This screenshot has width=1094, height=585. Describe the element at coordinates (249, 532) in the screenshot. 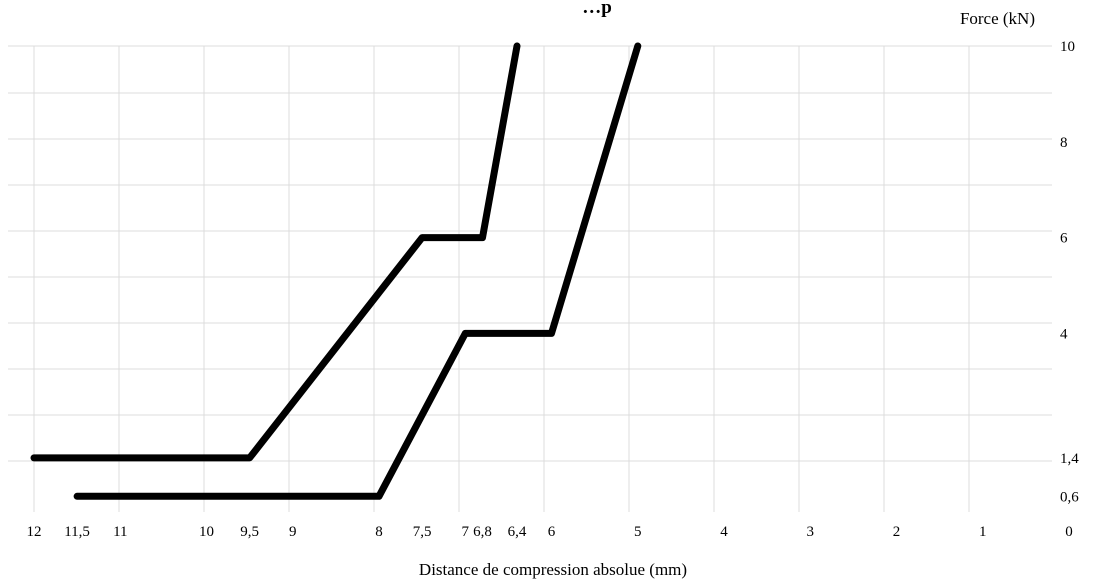

I see `x-tick-label: 9,5` at that location.